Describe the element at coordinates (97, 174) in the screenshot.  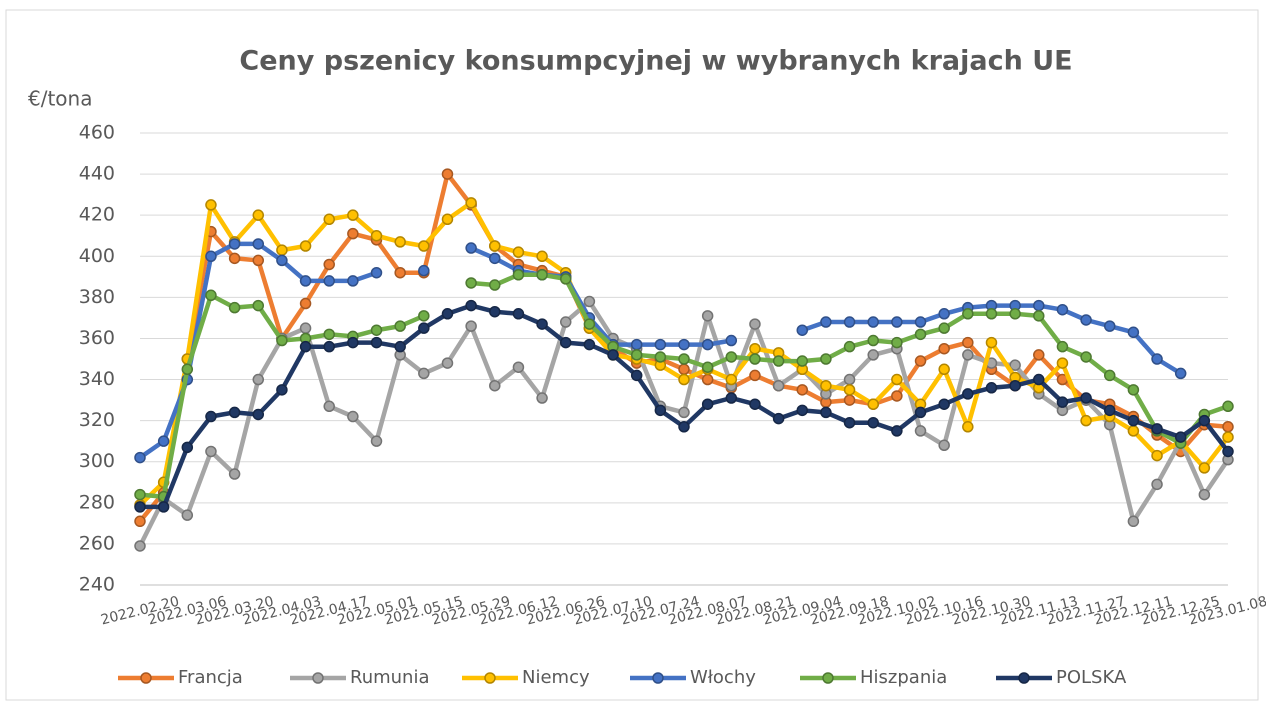
I see `y-tick-label: 440` at that location.